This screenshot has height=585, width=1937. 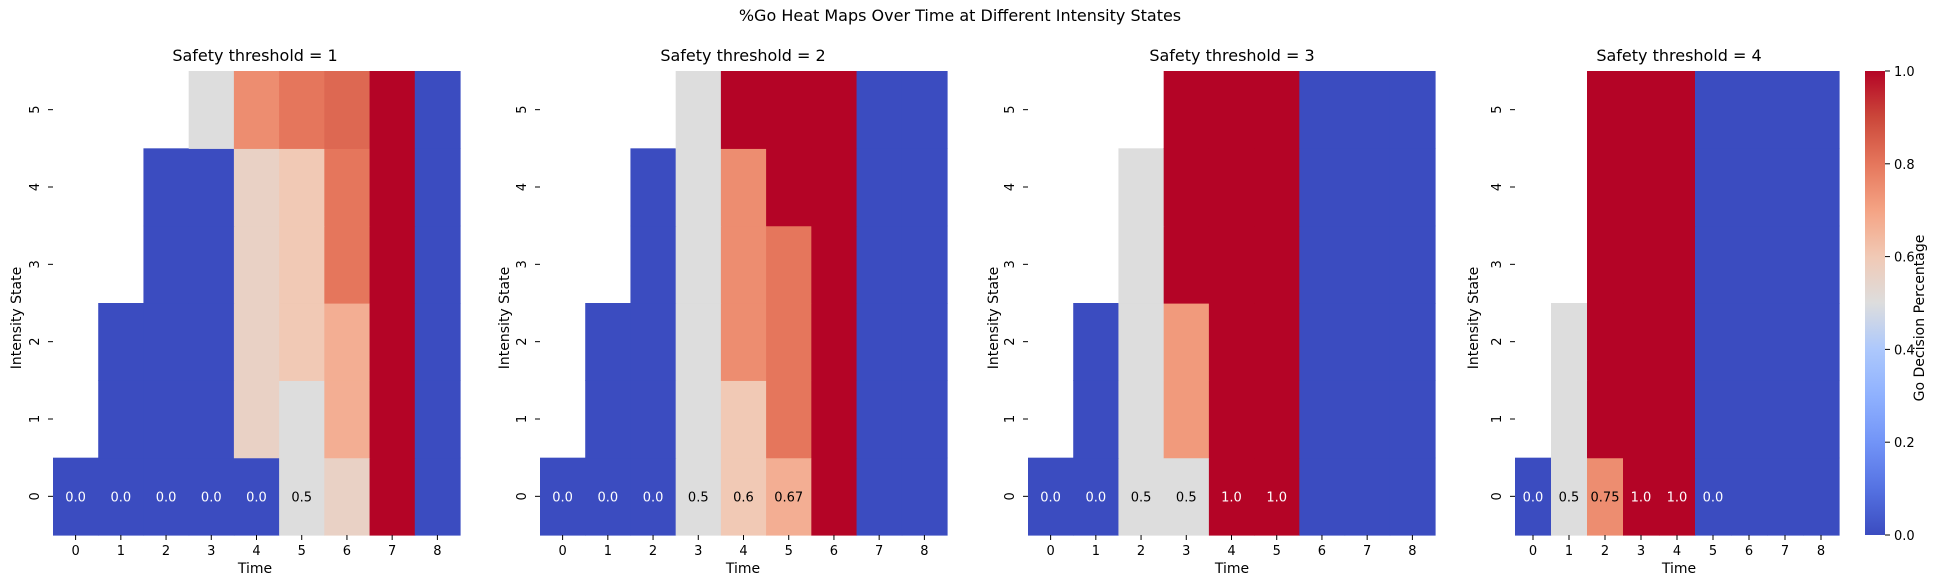 What do you see at coordinates (1904, 72) in the screenshot?
I see `colorbar-tick-label: 1.0` at bounding box center [1904, 72].